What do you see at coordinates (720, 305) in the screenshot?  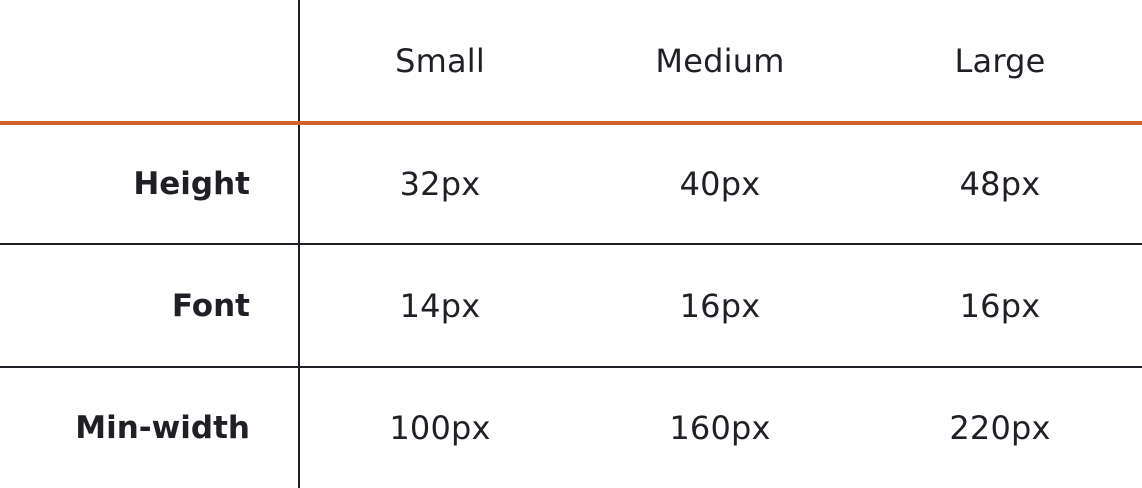 I see `cell-font-medium: 16px` at bounding box center [720, 305].